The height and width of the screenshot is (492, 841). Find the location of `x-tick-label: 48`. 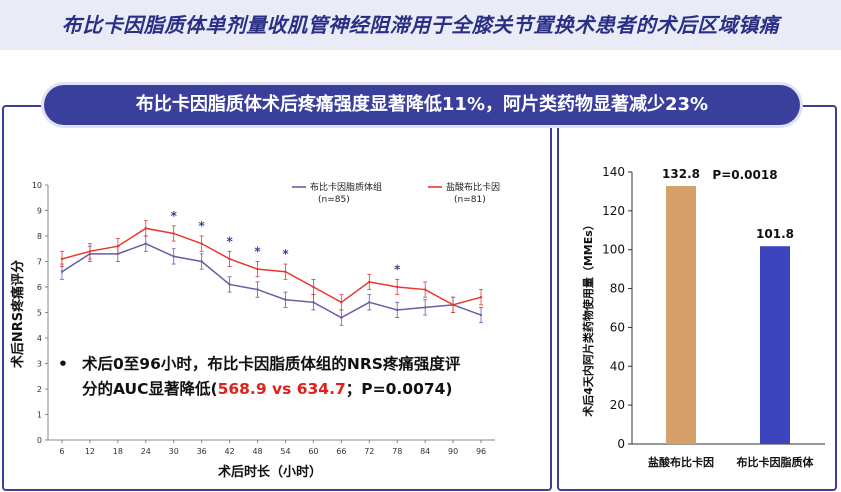

x-tick-label: 48 is located at coordinates (257, 451).